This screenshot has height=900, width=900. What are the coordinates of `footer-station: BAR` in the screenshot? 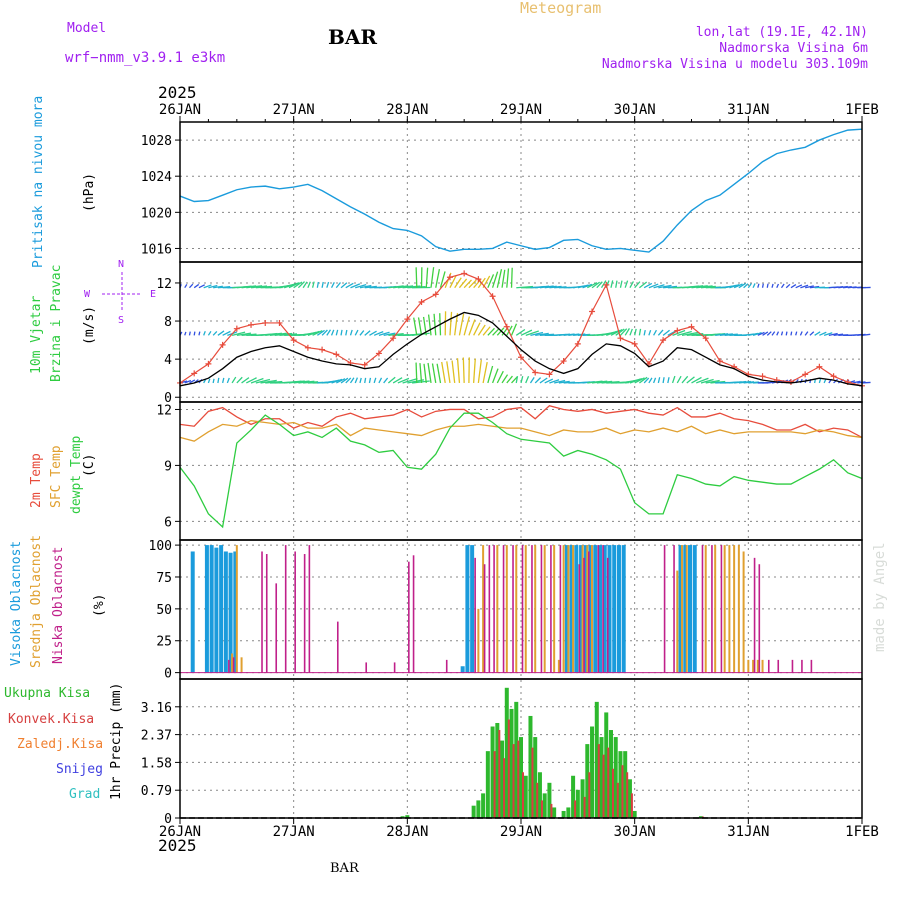 It's located at (344, 868).